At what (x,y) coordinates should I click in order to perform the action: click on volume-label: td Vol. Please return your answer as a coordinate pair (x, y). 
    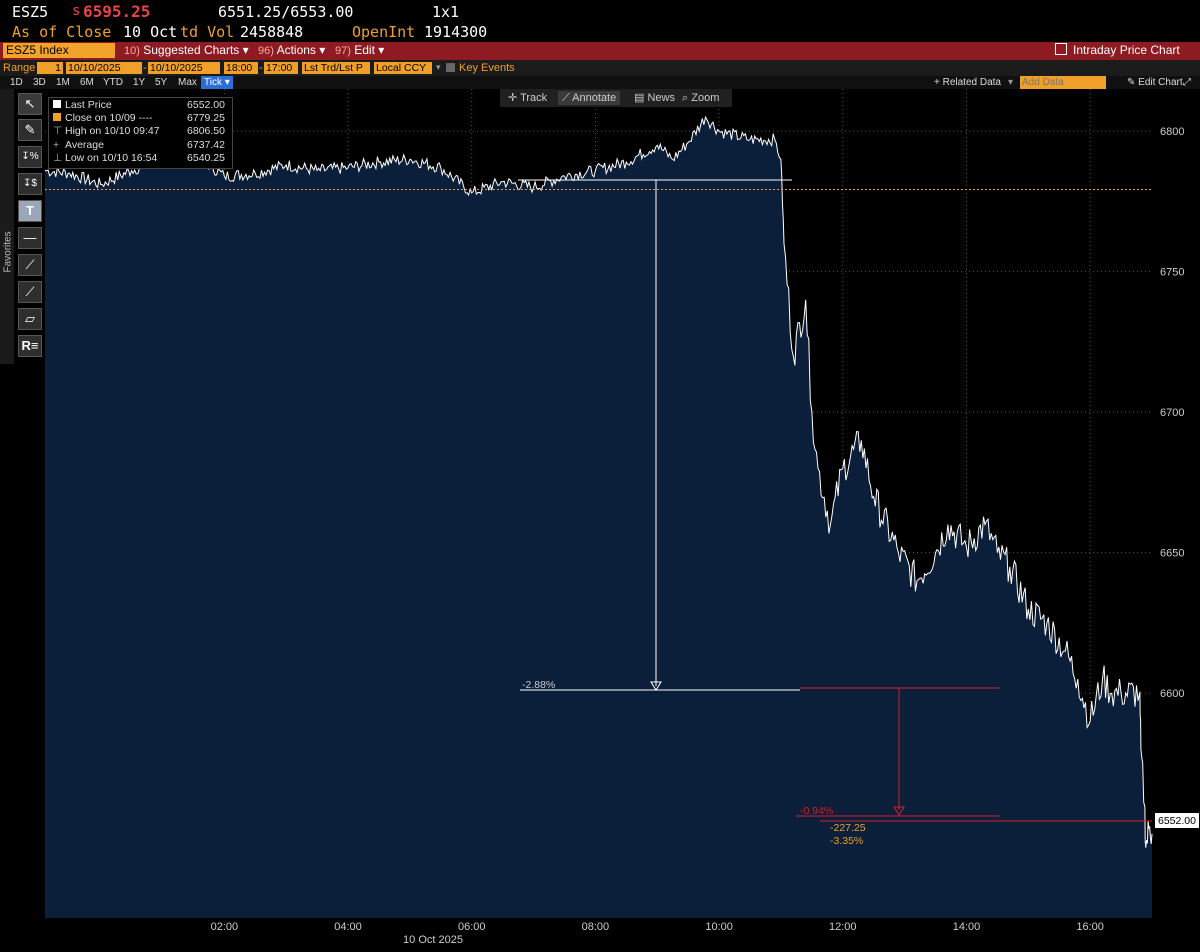
    Looking at the image, I should click on (207, 32).